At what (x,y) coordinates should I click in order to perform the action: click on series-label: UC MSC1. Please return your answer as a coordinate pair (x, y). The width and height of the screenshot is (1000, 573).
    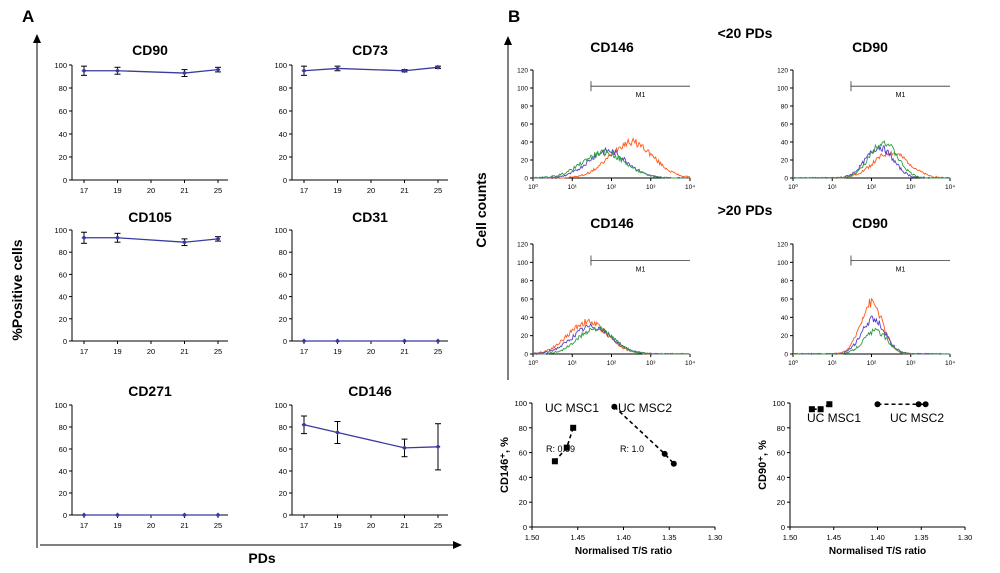
    Looking at the image, I should click on (572, 408).